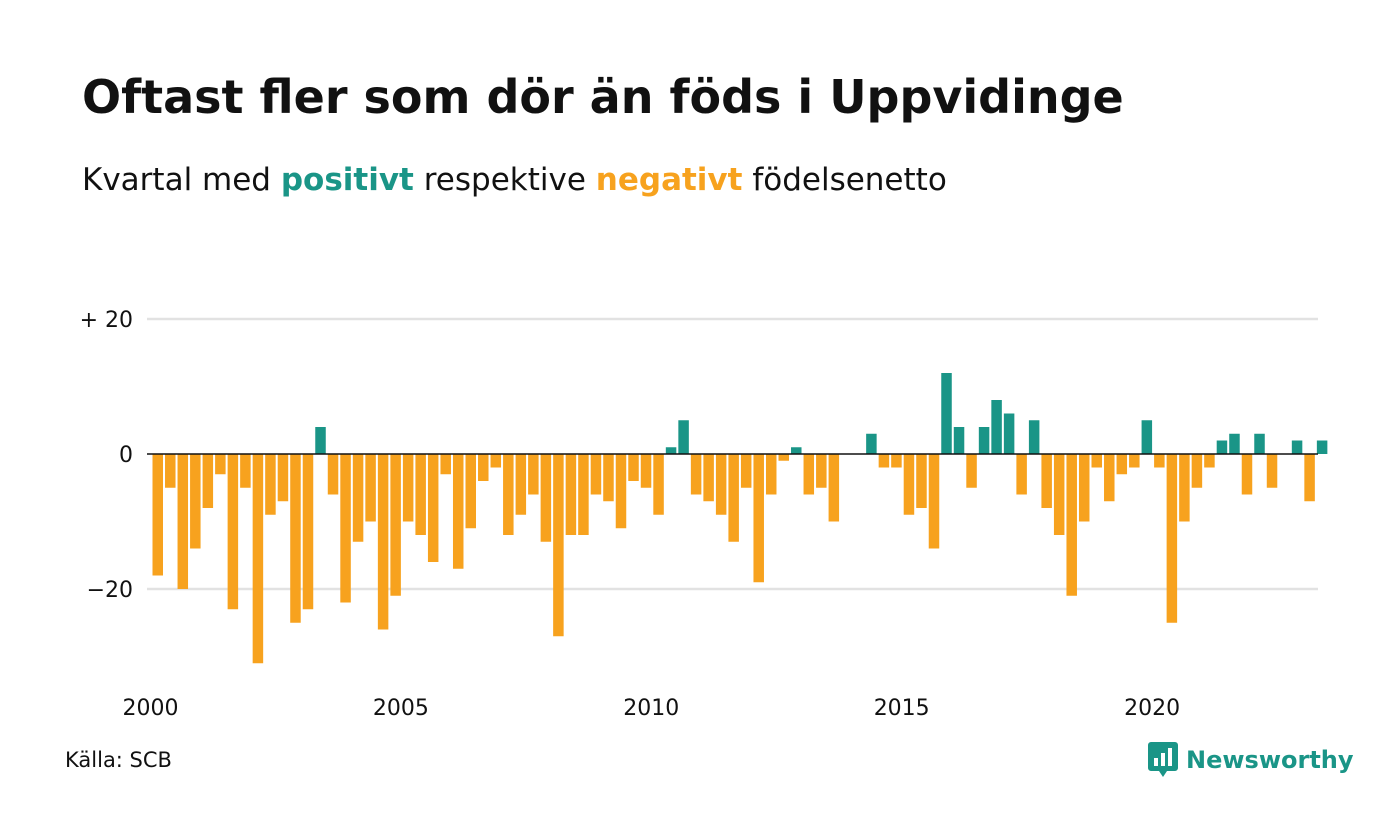 The height and width of the screenshot is (840, 1400). I want to click on newsworthy-logo: Newsworthy, so click(1251, 760).